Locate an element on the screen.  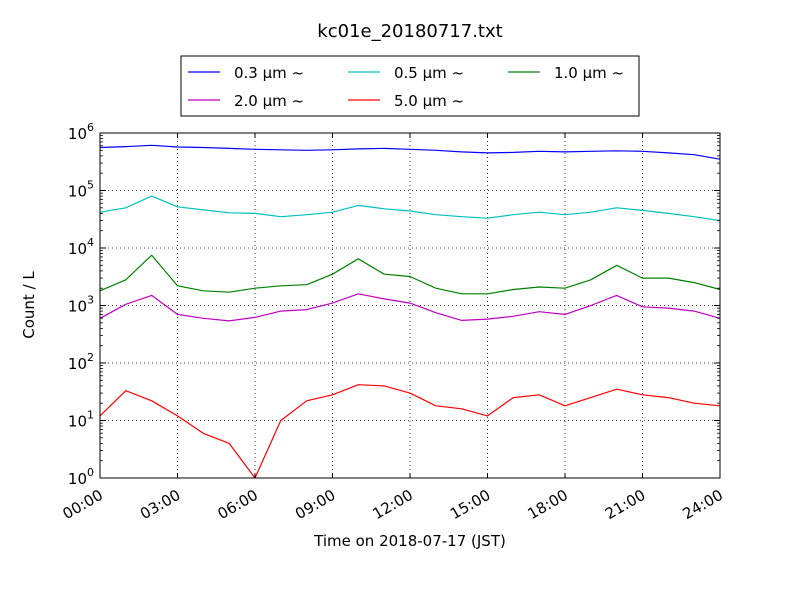
y-tick-label: 10⁰ is located at coordinates (81, 477).